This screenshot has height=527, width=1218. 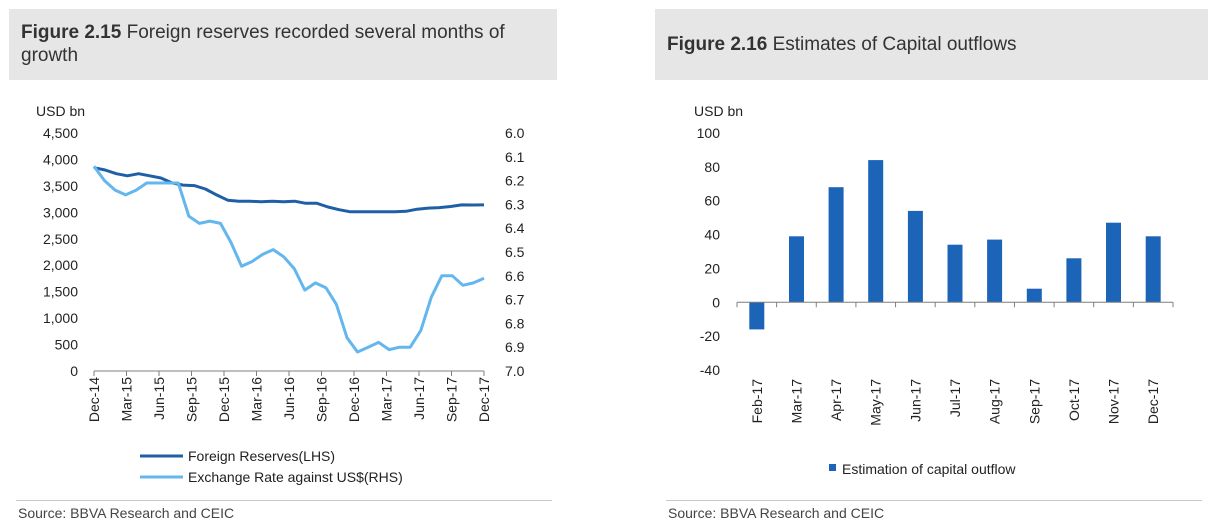 I want to click on right-y-tick-label: 6.3, so click(x=515, y=204).